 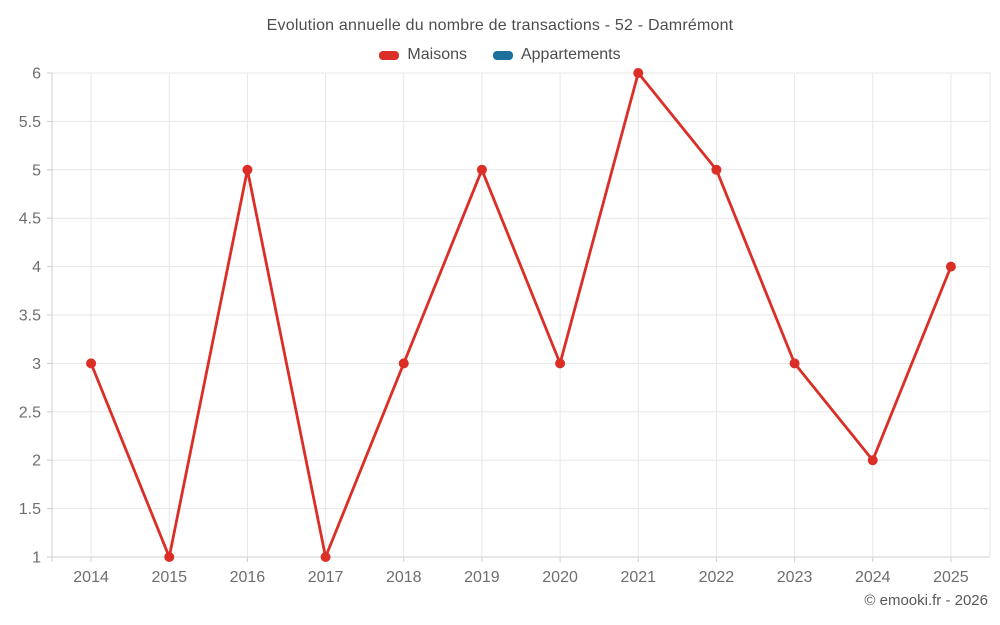 I want to click on copyright: © emooki.fr - 2026, so click(x=926, y=600).